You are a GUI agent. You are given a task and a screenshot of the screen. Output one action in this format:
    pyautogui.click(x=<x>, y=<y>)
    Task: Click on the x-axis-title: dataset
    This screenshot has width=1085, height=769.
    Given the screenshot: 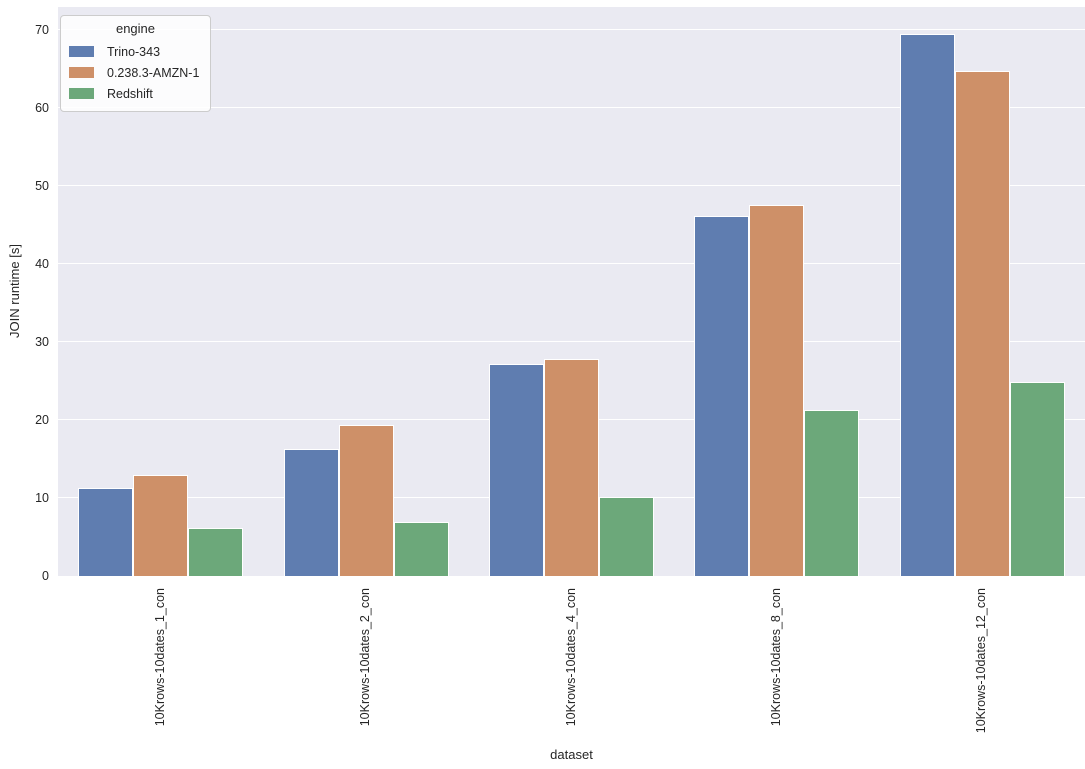 What is the action you would take?
    pyautogui.click(x=571, y=754)
    